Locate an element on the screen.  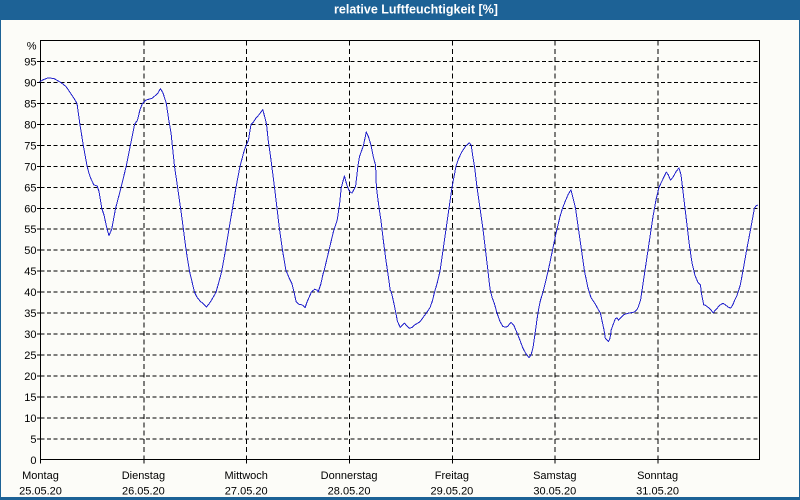
svg-text: 40 is located at coordinates (30, 293).